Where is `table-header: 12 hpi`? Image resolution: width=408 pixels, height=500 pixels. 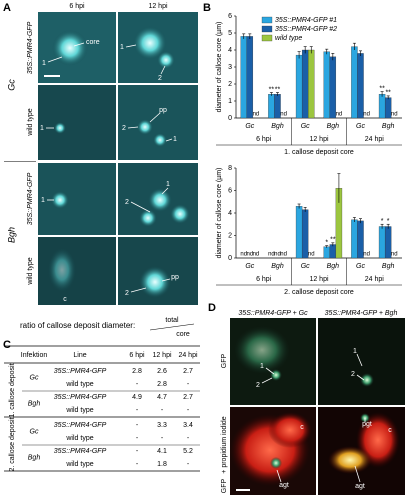 table-header: 12 hpi is located at coordinates (162, 355).